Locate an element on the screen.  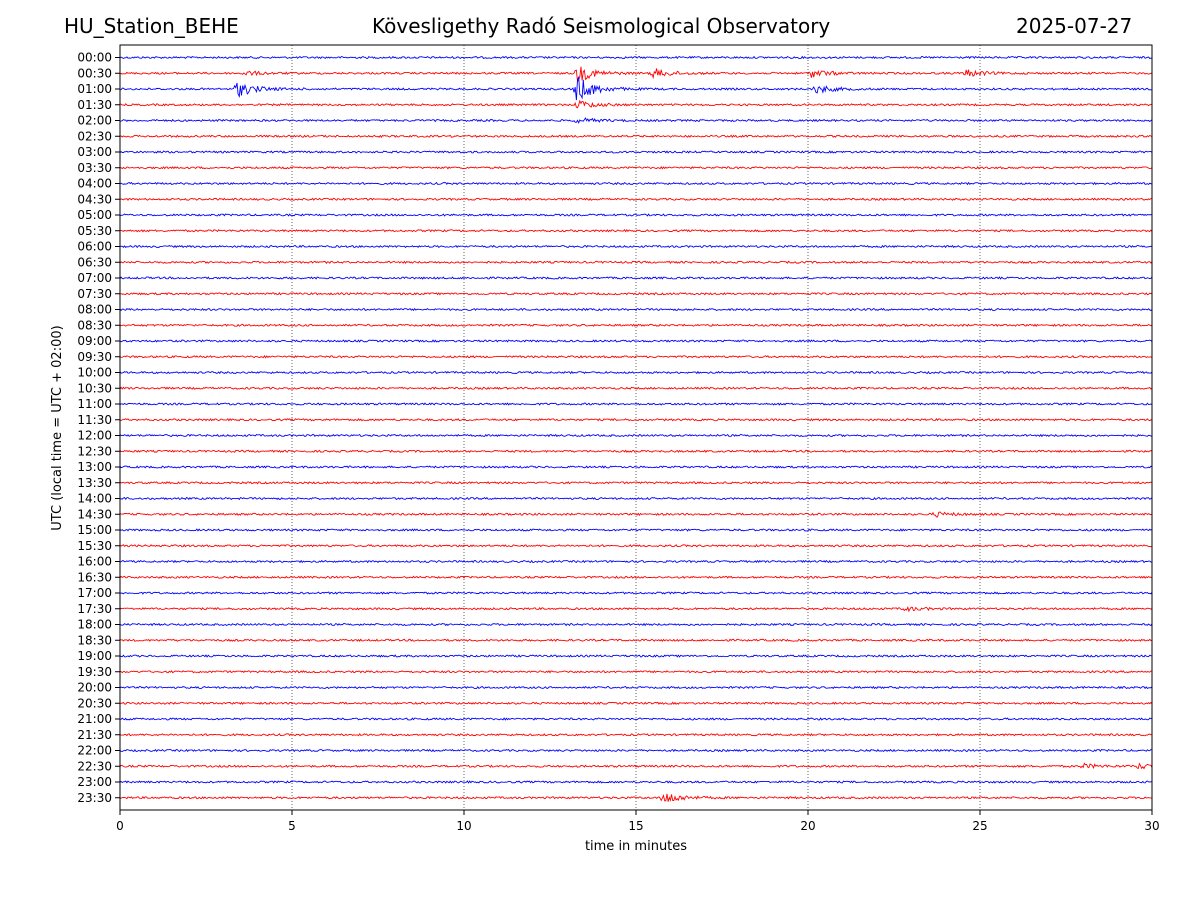
y-tick-label: 10:30 is located at coordinates (94, 388).